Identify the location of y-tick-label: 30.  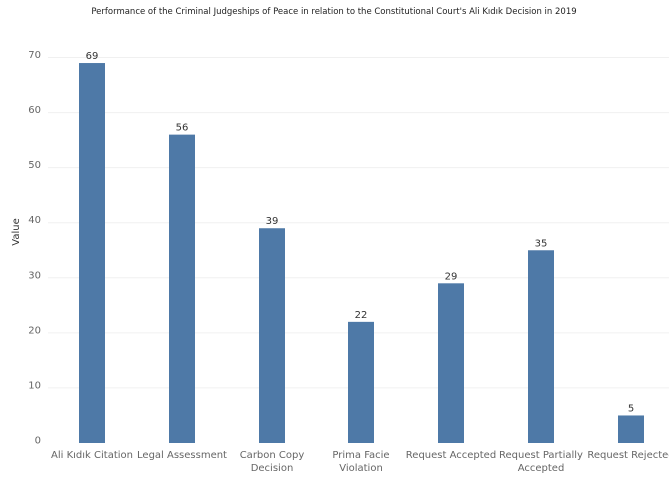
(34, 275).